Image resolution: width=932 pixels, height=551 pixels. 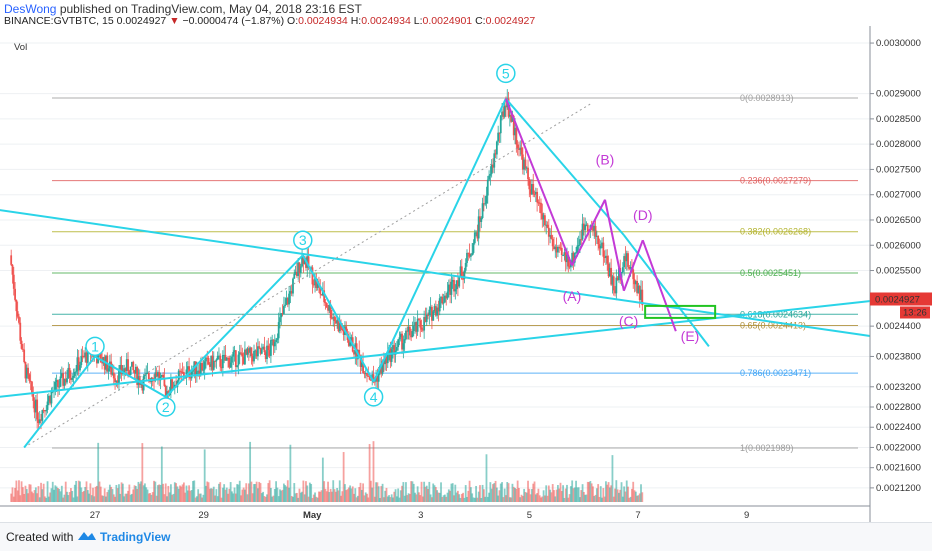 I want to click on wave-label: 4, so click(x=374, y=397).